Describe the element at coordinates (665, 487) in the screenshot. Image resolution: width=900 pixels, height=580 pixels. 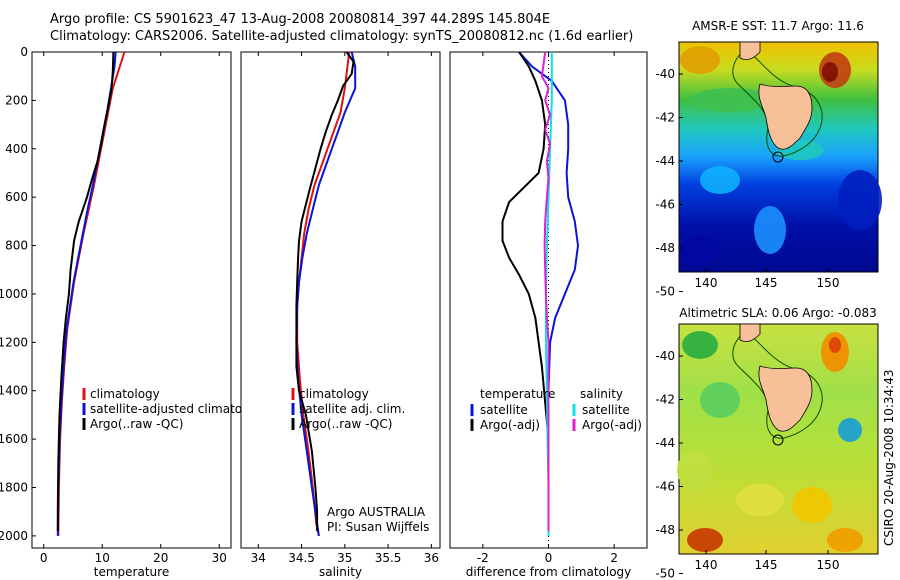
I see `sla-map-ytick-label: -46` at that location.